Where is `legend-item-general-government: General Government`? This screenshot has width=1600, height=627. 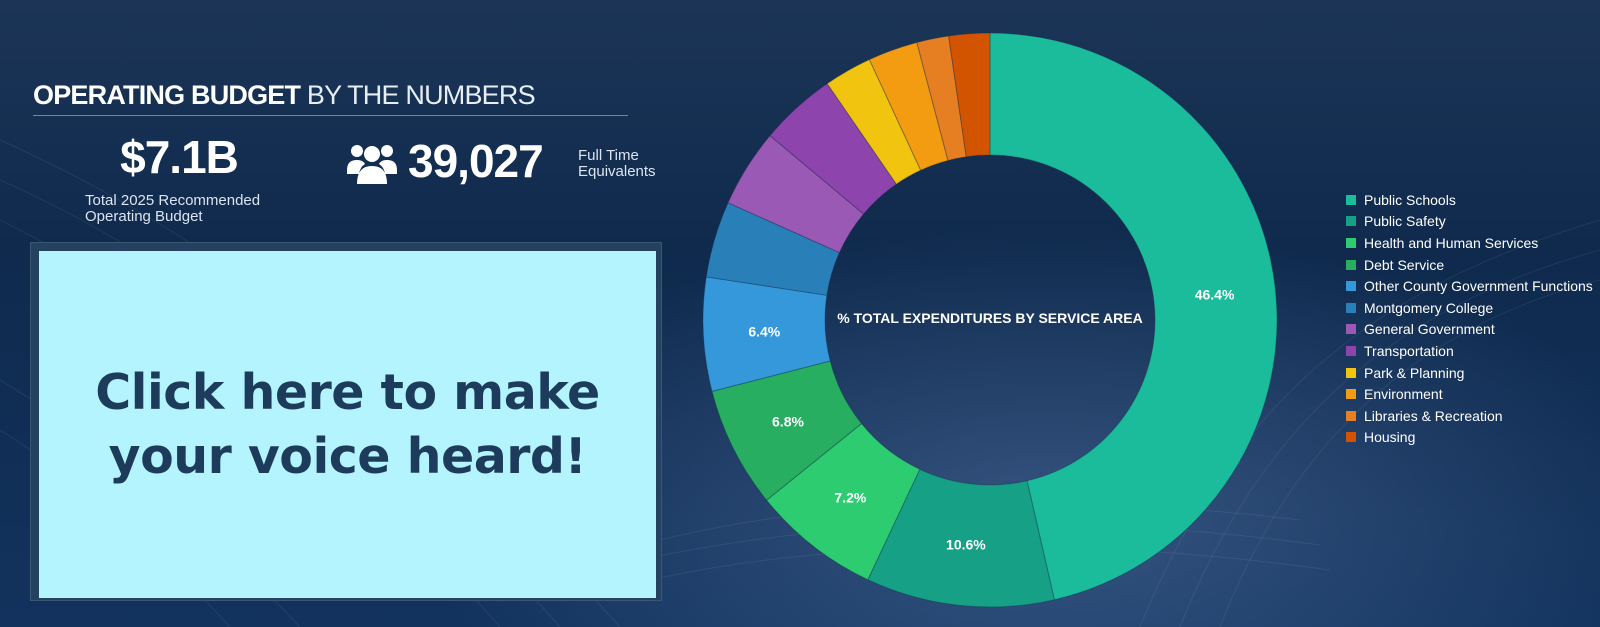
legend-item-general-government: General Government is located at coordinates (1469, 330).